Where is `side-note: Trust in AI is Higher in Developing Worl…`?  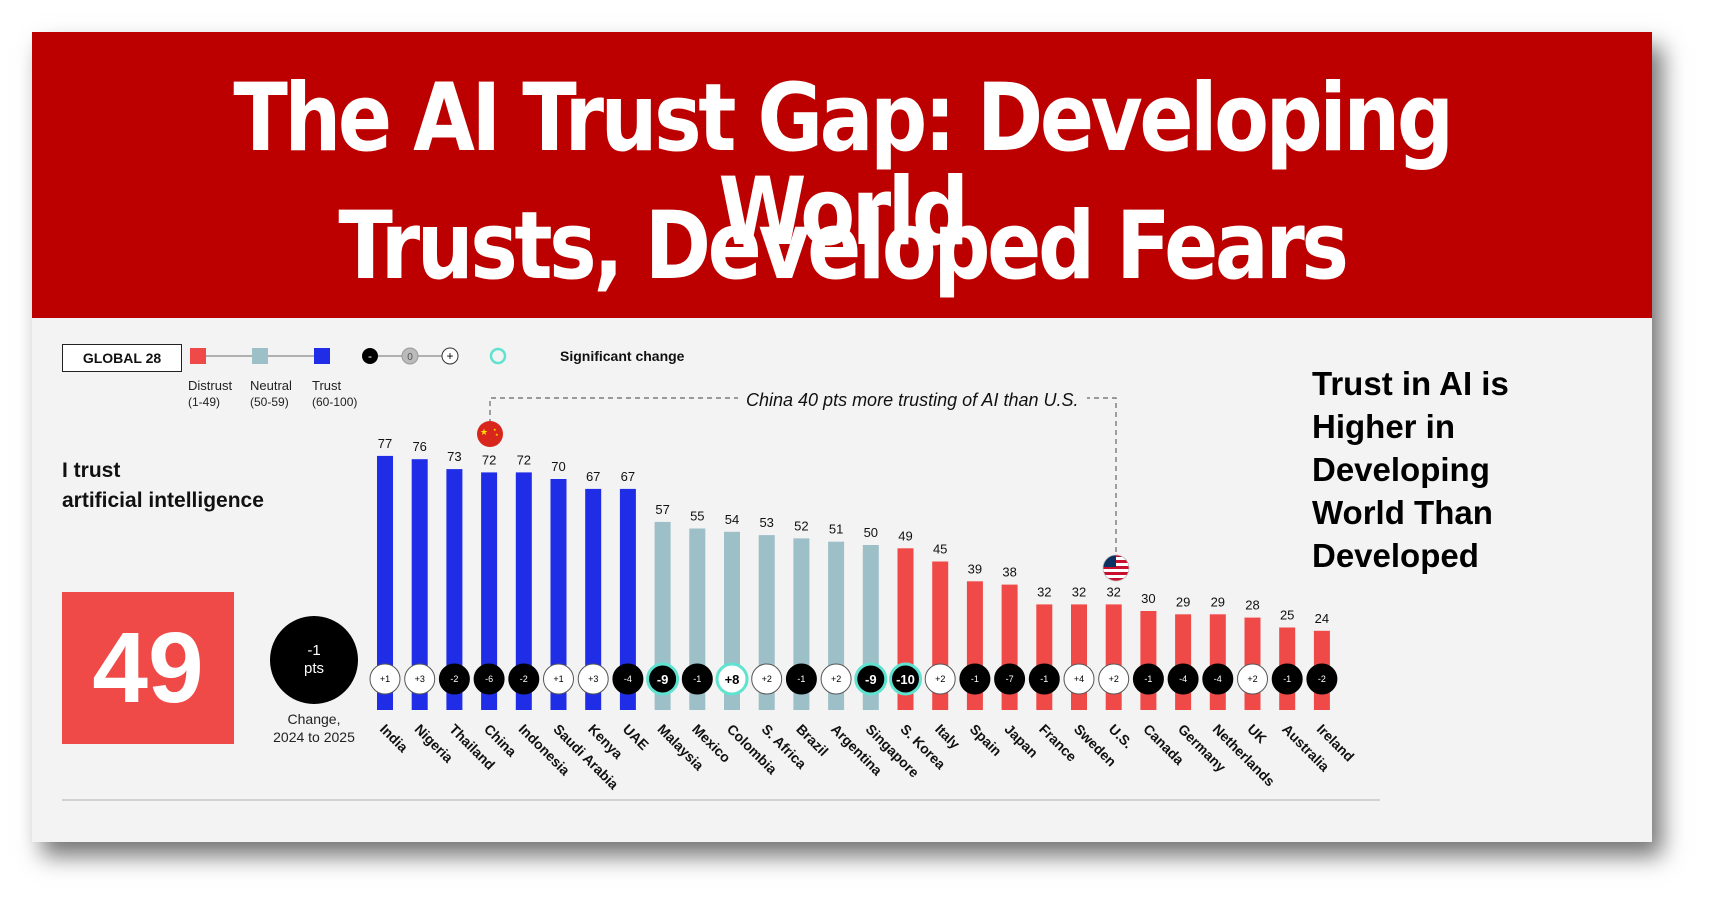
side-note: Trust in AI is Higher in Developing Worl… is located at coordinates (1472, 469).